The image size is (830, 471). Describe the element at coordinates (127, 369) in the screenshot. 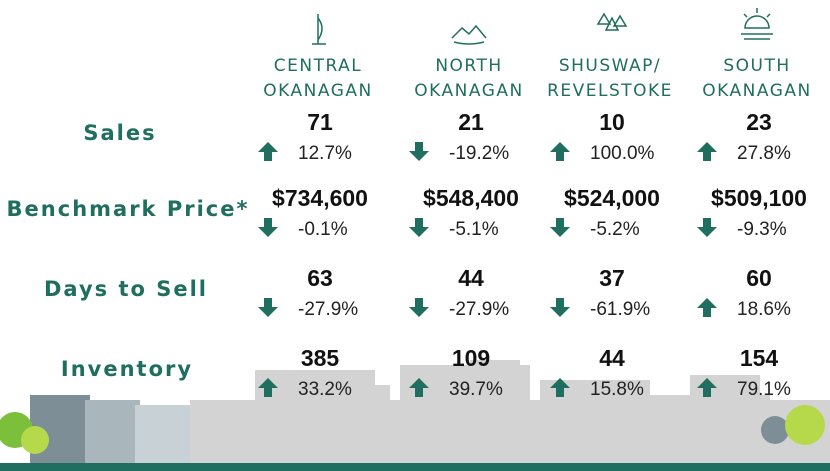

I see `metric-label: Inventory` at that location.